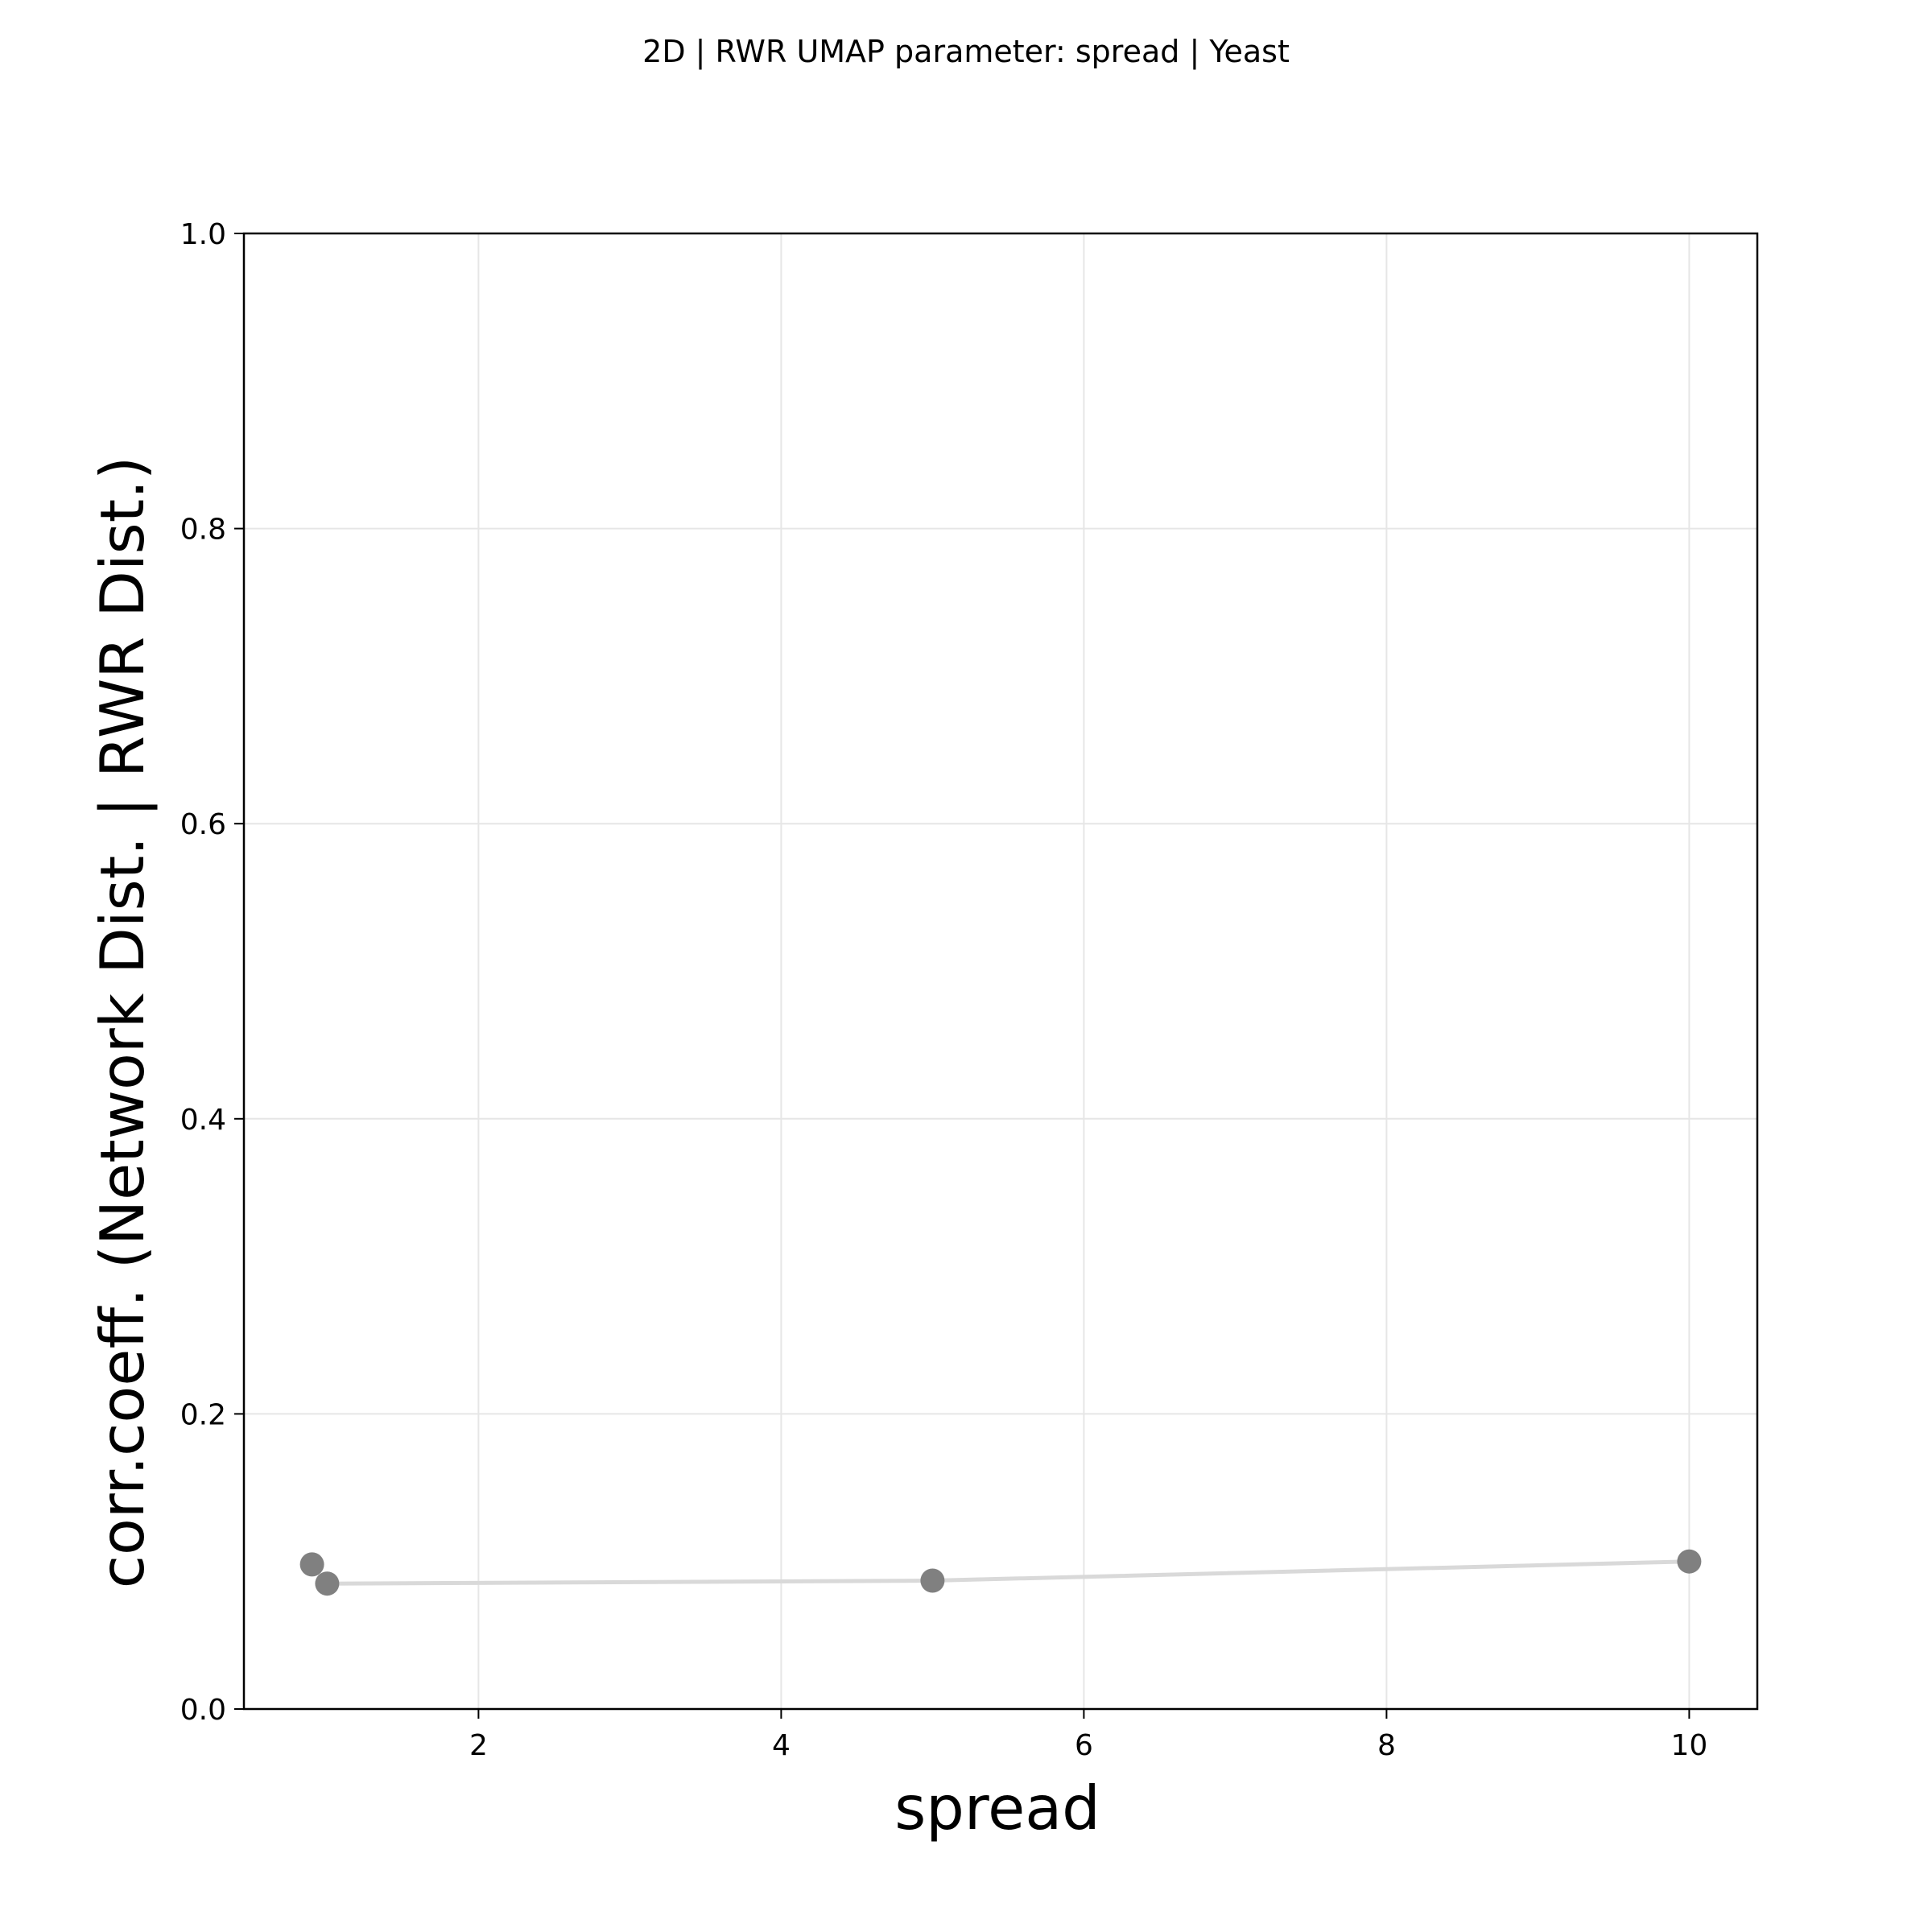  What do you see at coordinates (203, 530) in the screenshot?
I see `y-tick-label: 0.8` at bounding box center [203, 530].